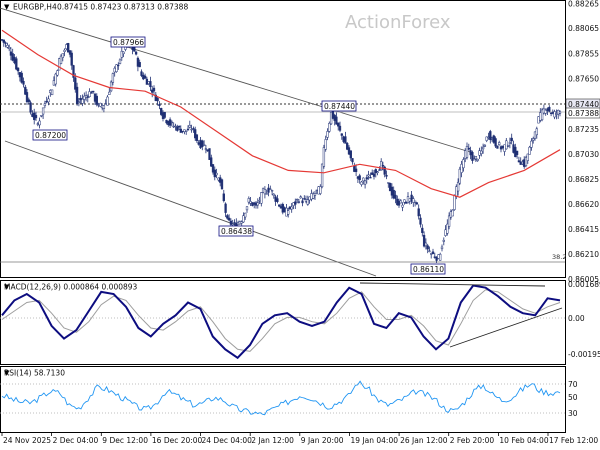 This screenshot has width=600, height=450. Describe the element at coordinates (322, 440) in the screenshot. I see `time-label: 9 Jan 20:00` at that location.